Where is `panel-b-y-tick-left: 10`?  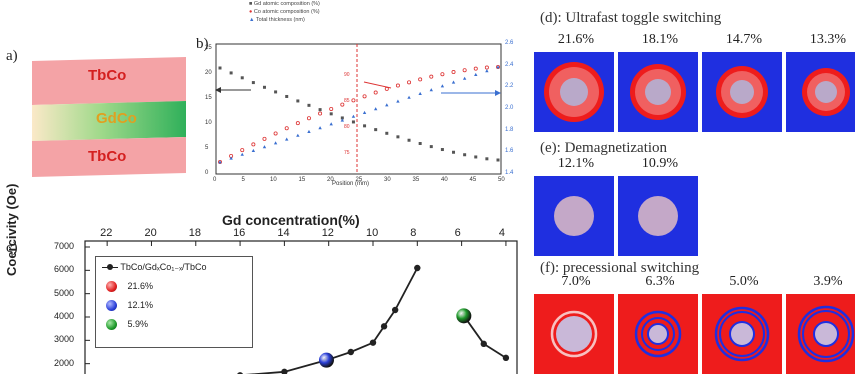 panel-b-y-tick-left: 10 is located at coordinates (208, 123).